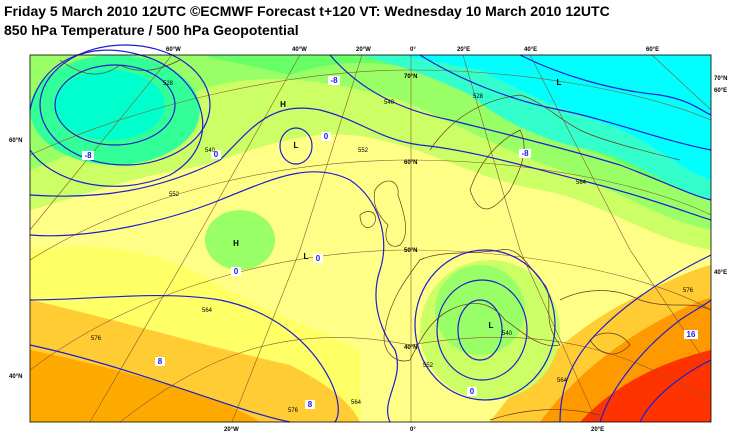 This screenshot has height=441, width=739. What do you see at coordinates (720, 273) in the screenshot?
I see `right-label: 40°E` at bounding box center [720, 273].